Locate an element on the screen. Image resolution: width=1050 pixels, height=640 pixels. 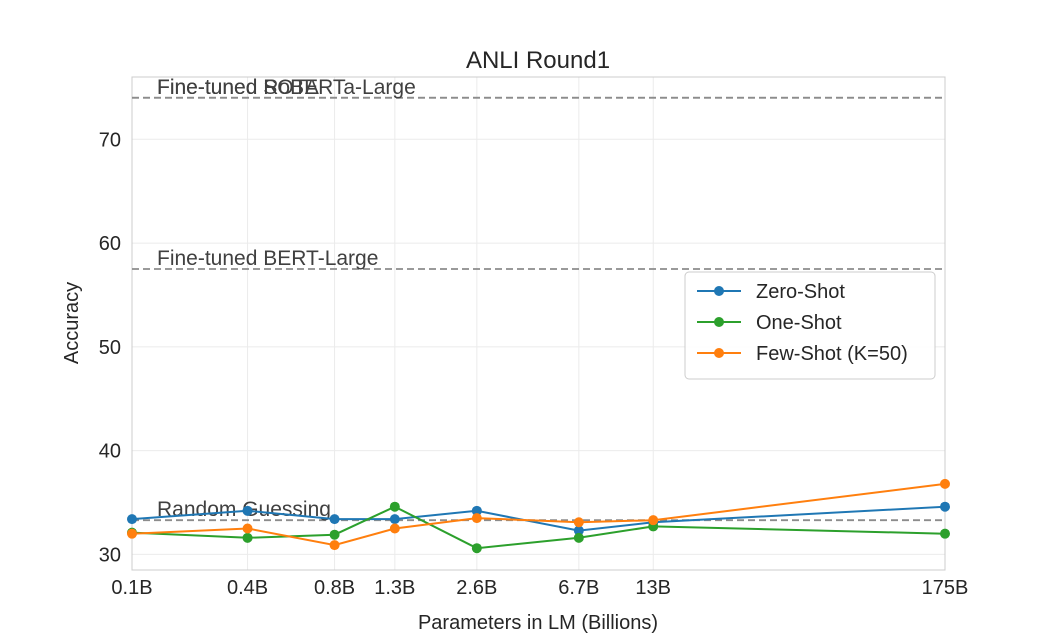
x-tick-label: 1.3B is located at coordinates (394, 588).